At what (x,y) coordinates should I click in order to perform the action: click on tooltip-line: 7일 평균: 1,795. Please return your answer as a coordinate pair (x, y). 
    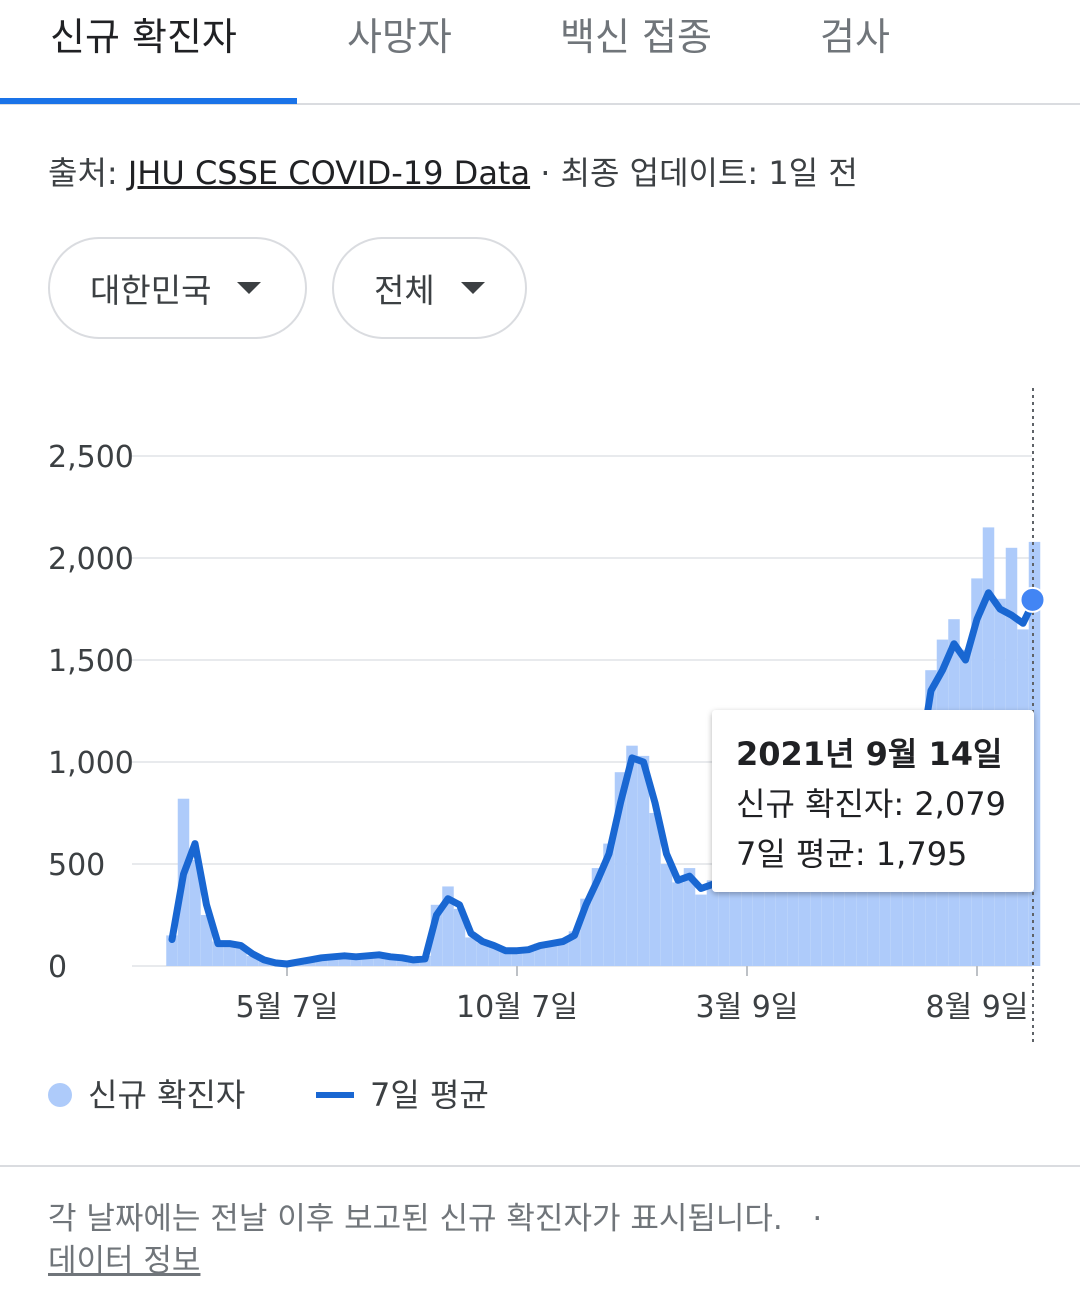
    Looking at the image, I should click on (851, 854).